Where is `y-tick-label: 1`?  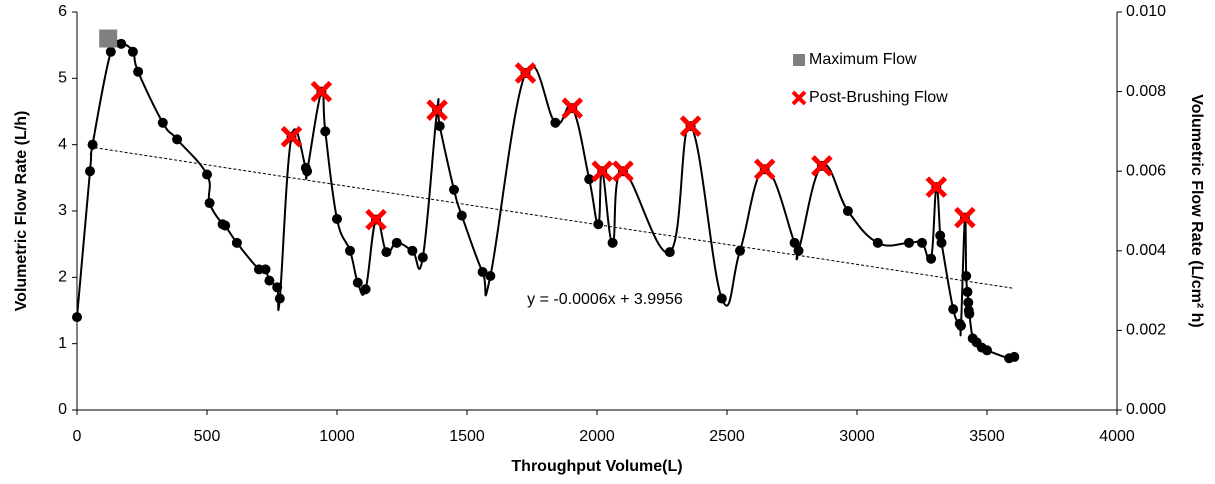
y-tick-label: 1 is located at coordinates (62, 343).